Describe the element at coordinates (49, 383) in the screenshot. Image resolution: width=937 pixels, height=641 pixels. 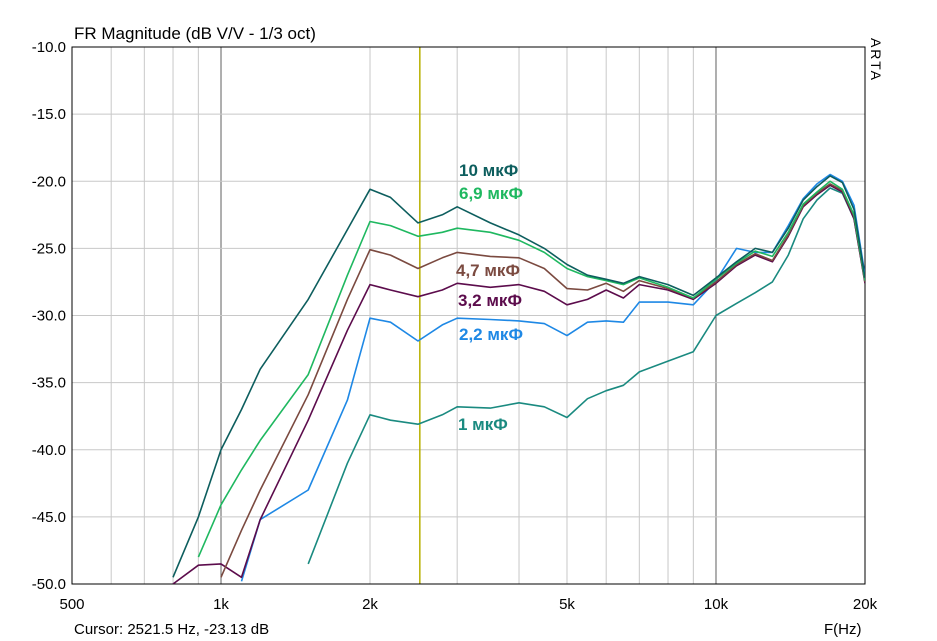
I see `y-tick-label: -35.0` at that location.